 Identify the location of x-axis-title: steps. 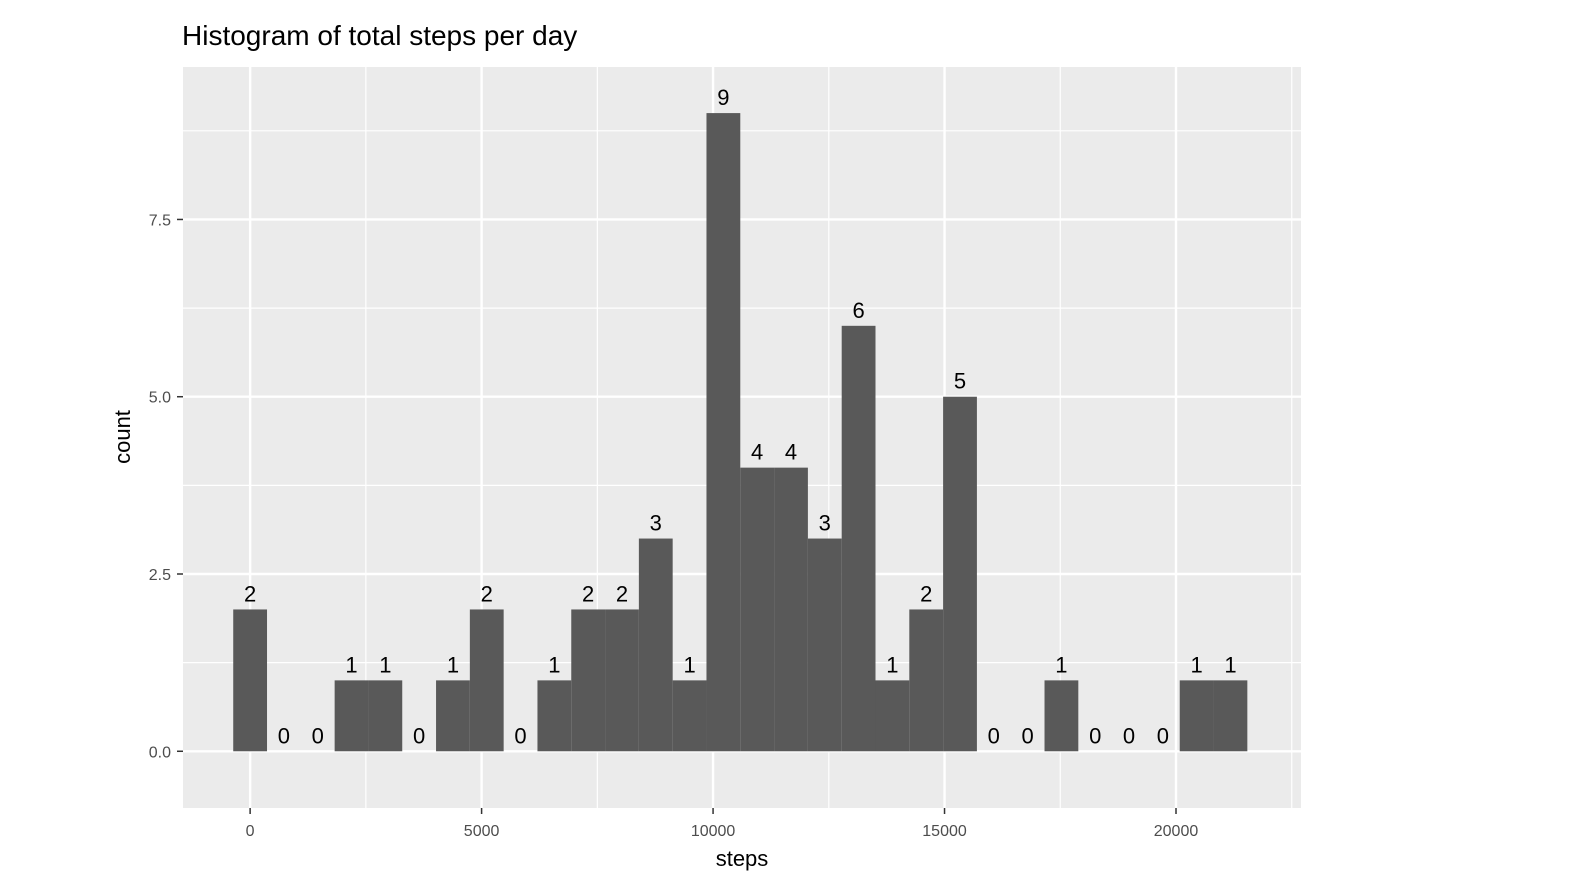
(742, 858).